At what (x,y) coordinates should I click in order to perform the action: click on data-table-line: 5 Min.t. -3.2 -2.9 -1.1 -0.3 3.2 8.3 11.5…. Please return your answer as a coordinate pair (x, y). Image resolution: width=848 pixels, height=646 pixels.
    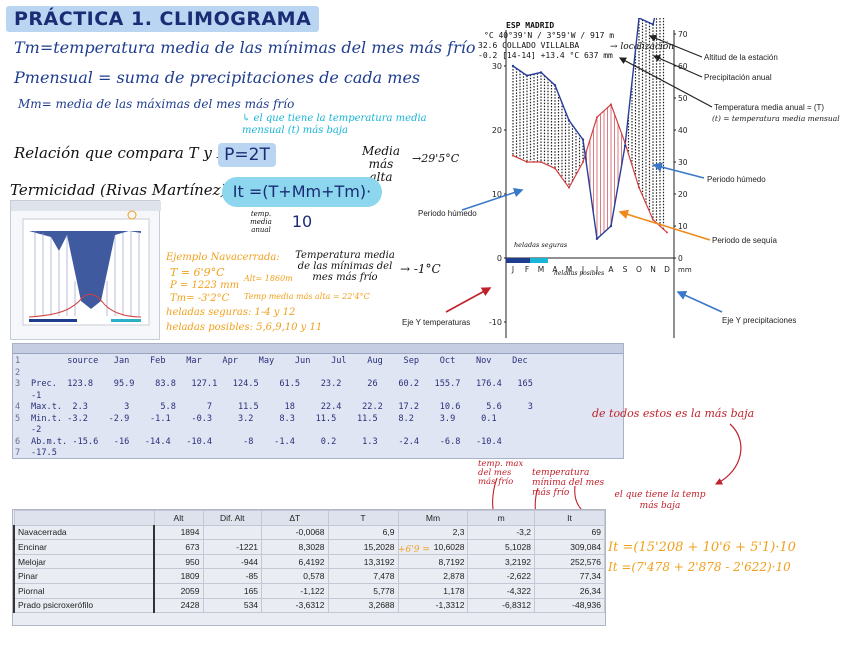
    Looking at the image, I should click on (318, 420).